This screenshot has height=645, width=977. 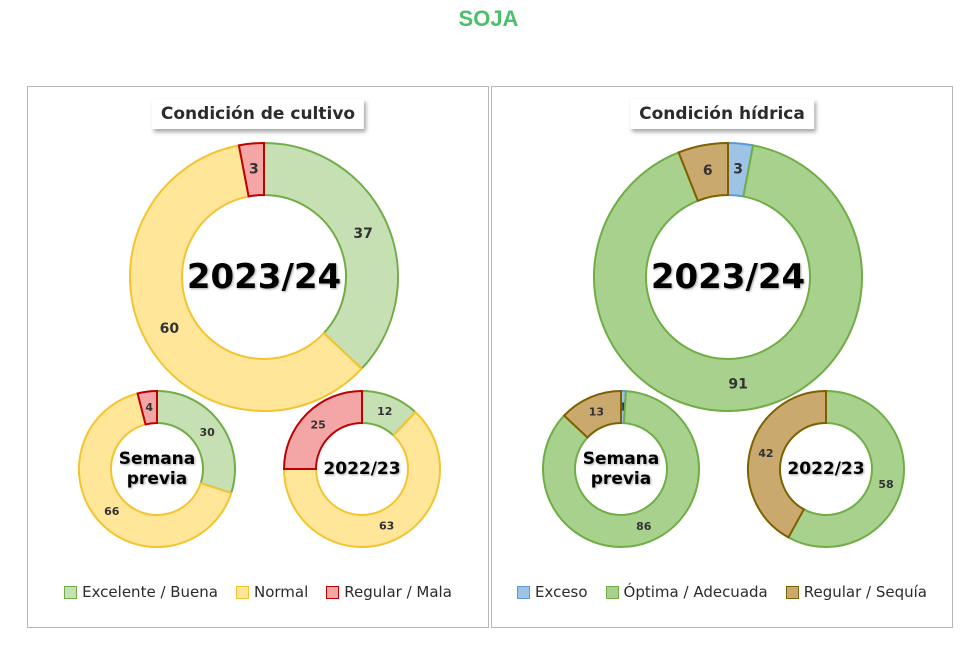 I want to click on donut-slice-buena, so click(x=331, y=256).